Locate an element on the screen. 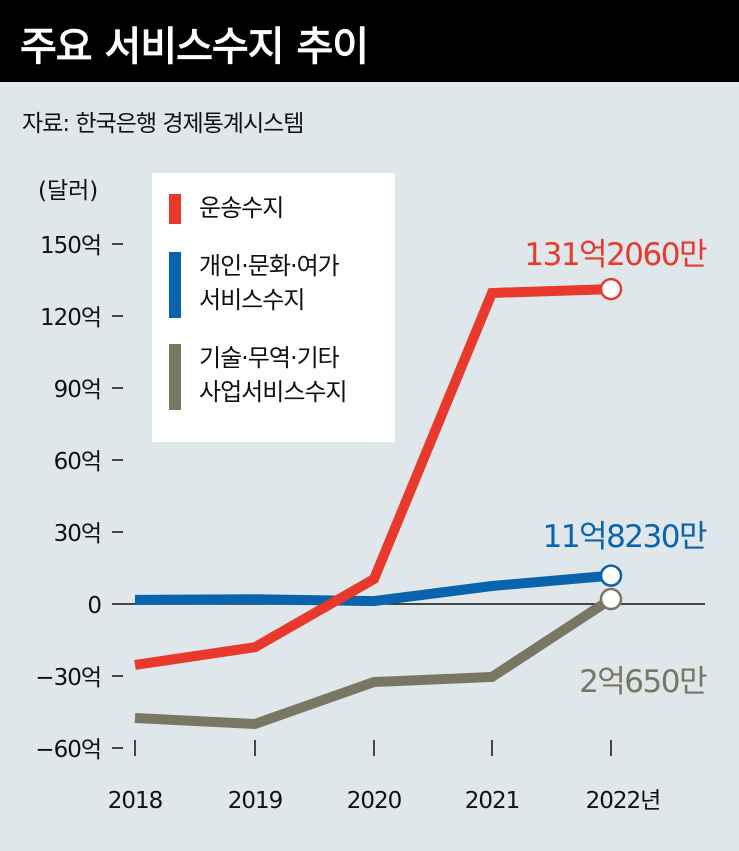 This screenshot has width=739, height=851. y-tick-label: 90억 is located at coordinates (77, 390).